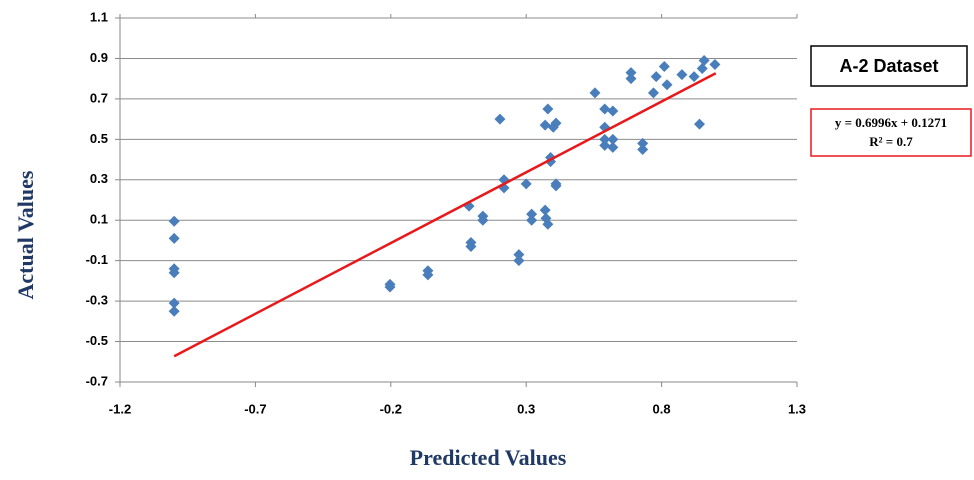 The height and width of the screenshot is (480, 974). I want to click on y-tick-label: 0.7, so click(99, 97).